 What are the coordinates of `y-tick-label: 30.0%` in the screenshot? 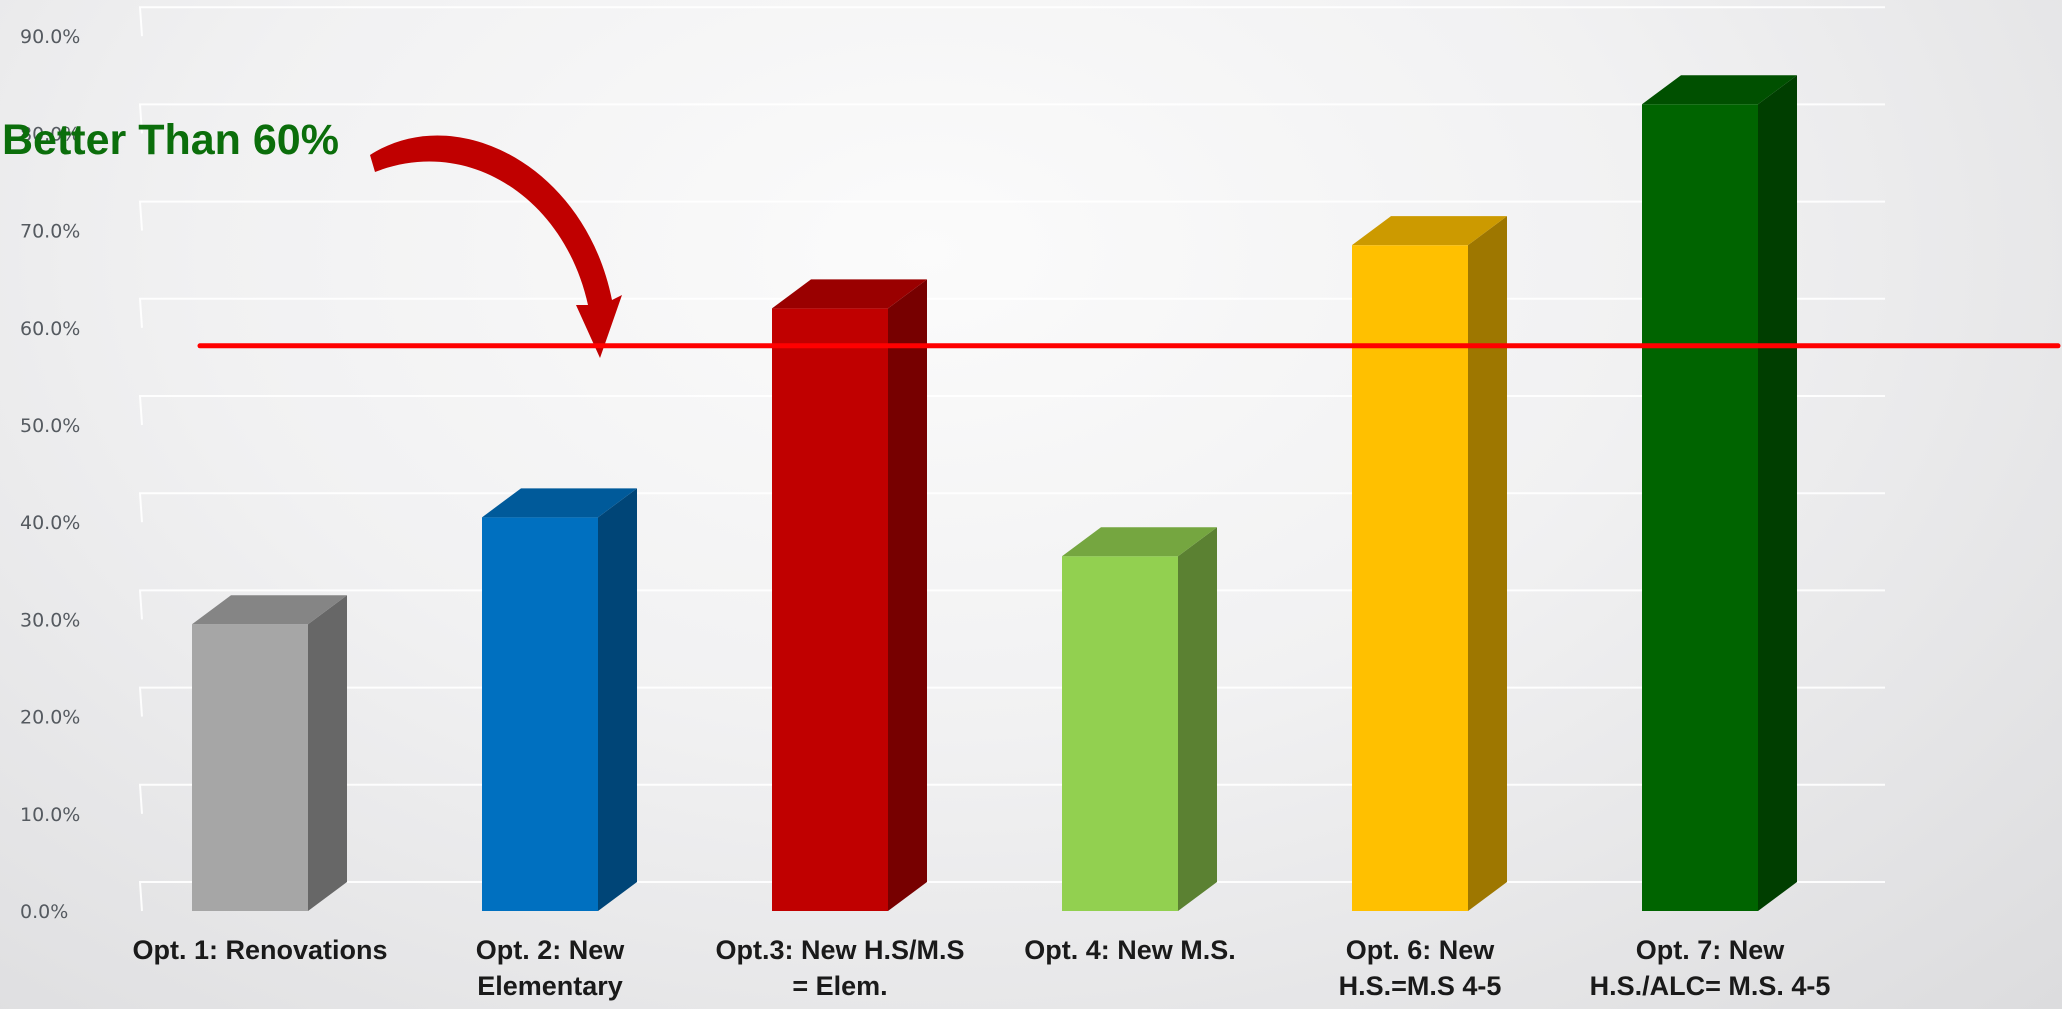 It's located at (50, 620).